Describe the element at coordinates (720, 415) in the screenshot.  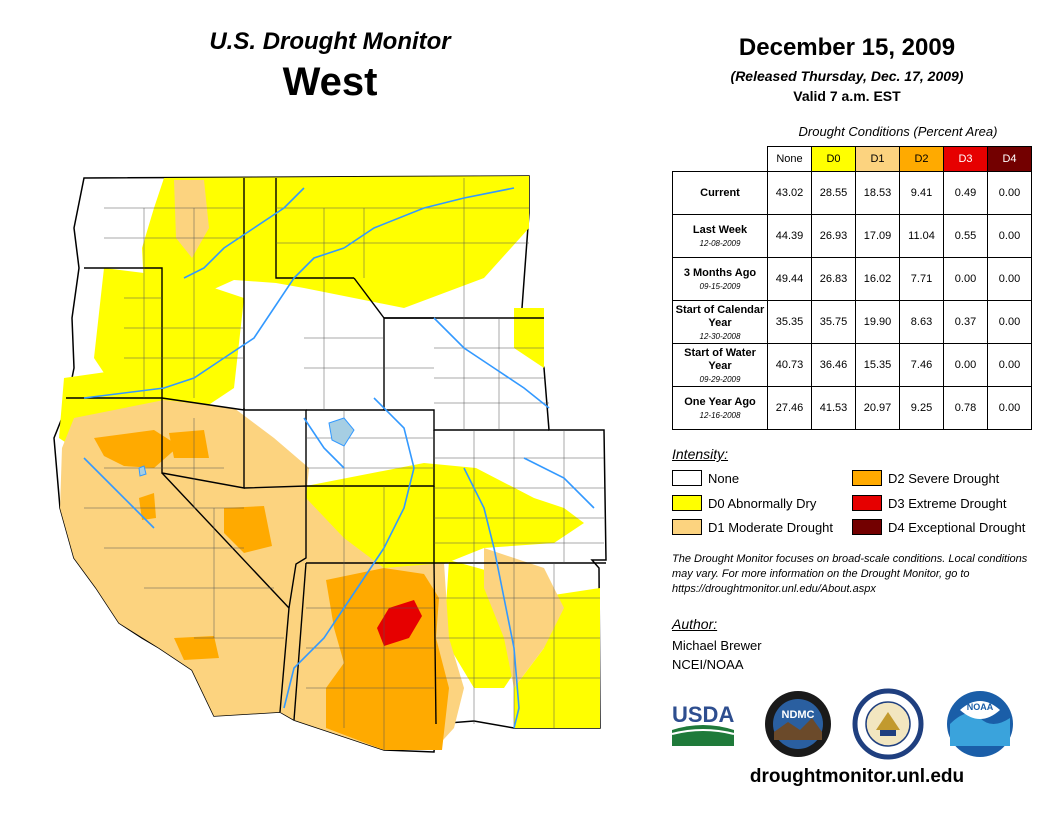
I see `row-date: 12-16-2008` at that location.